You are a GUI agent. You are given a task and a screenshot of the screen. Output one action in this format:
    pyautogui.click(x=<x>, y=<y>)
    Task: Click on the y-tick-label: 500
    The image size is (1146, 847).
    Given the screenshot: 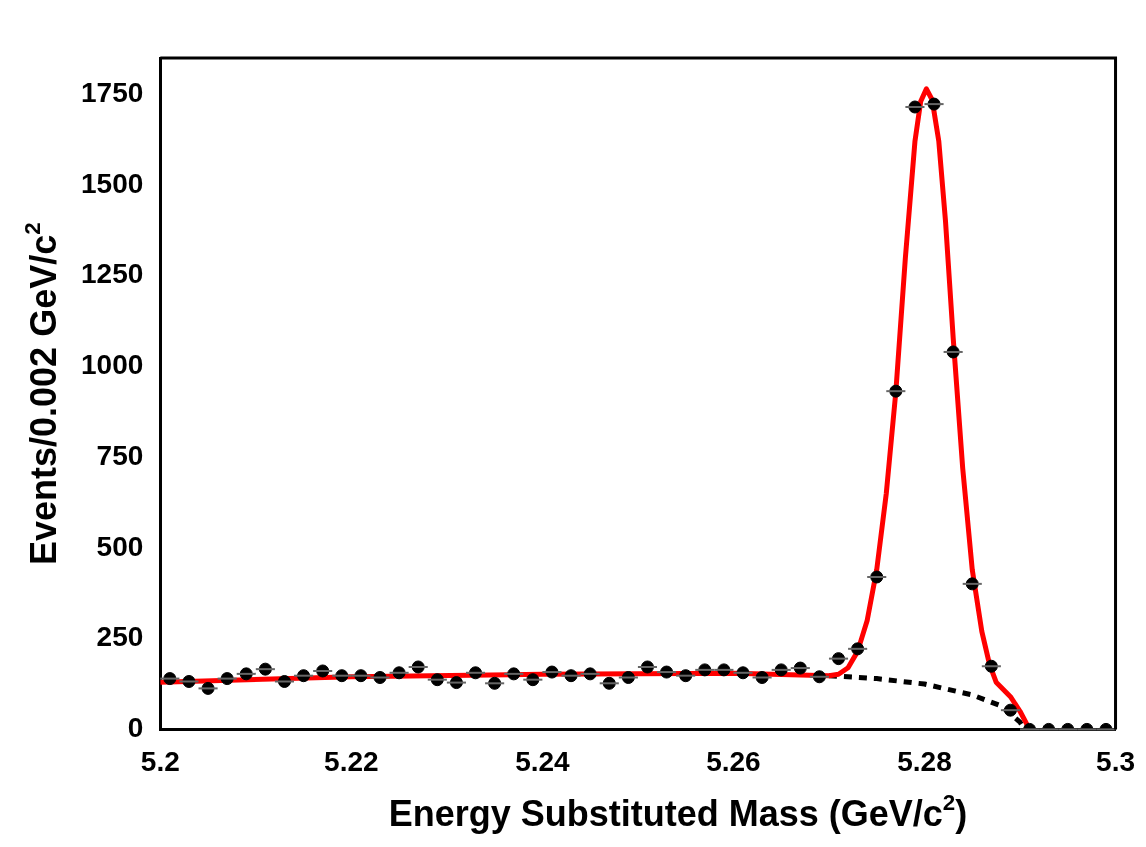 What is the action you would take?
    pyautogui.click(x=120, y=546)
    